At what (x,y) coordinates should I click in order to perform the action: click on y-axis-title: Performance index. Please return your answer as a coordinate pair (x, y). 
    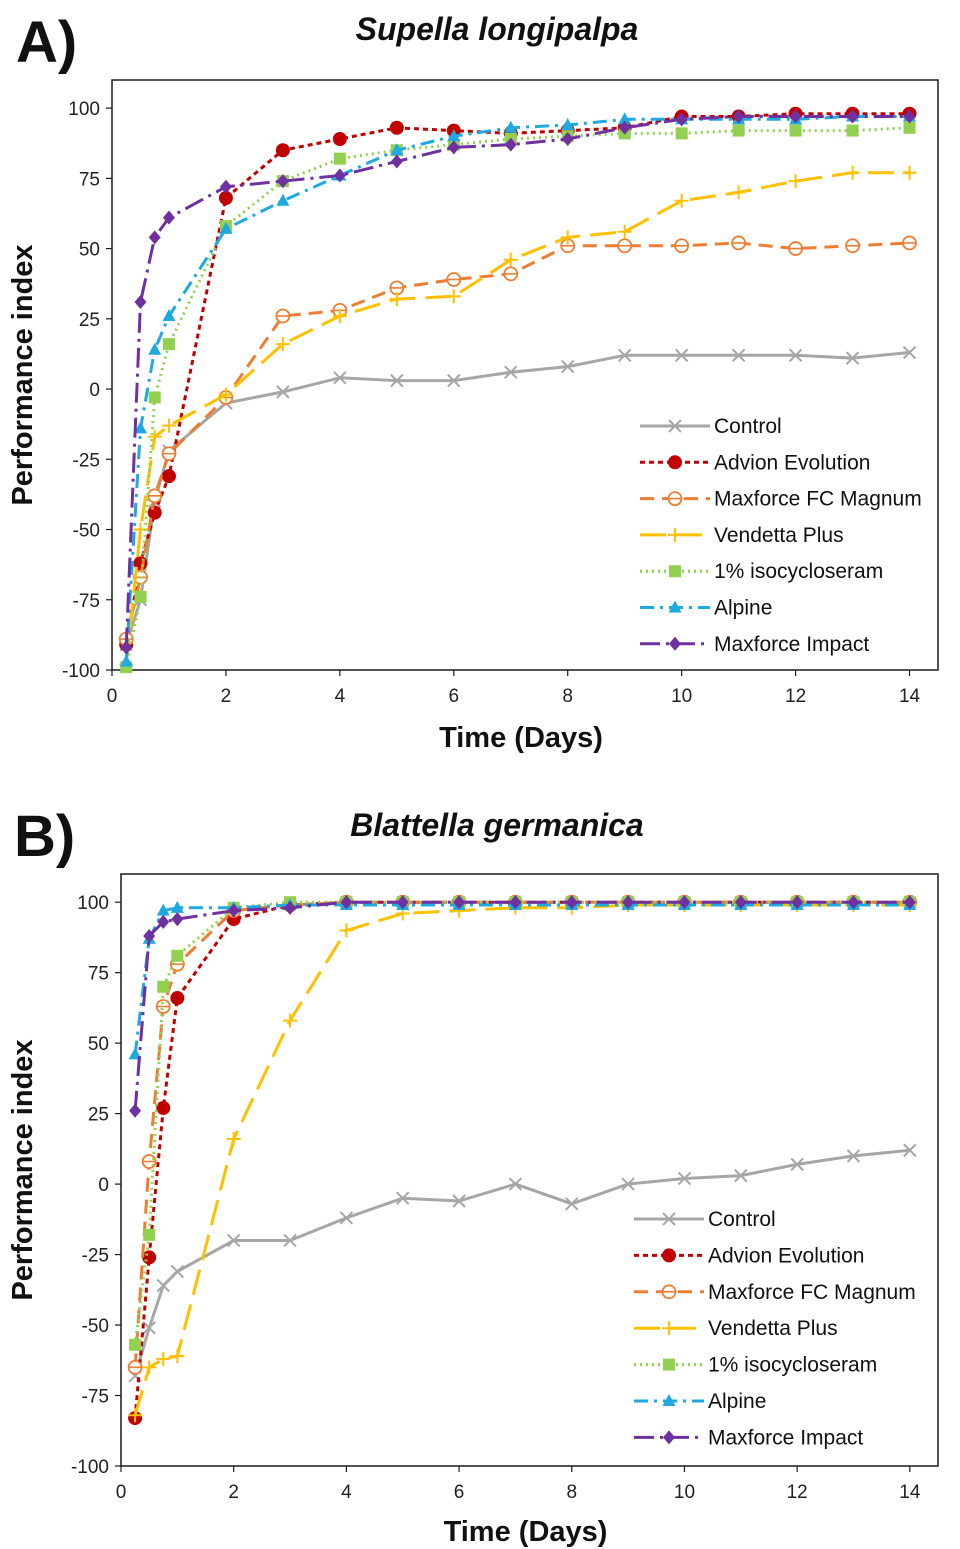
    Looking at the image, I should click on (23, 1169).